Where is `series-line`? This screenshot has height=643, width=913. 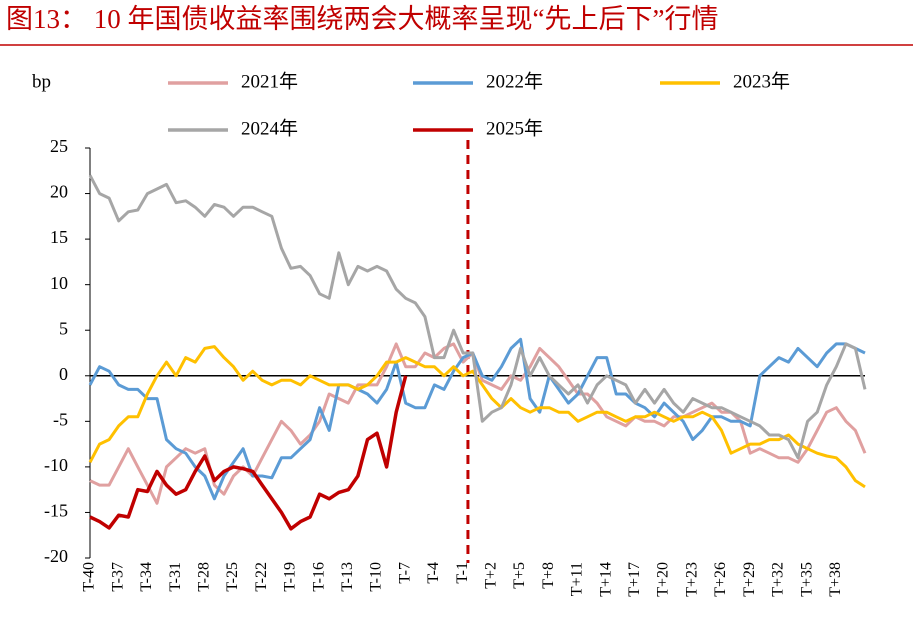 series-line is located at coordinates (248, 453).